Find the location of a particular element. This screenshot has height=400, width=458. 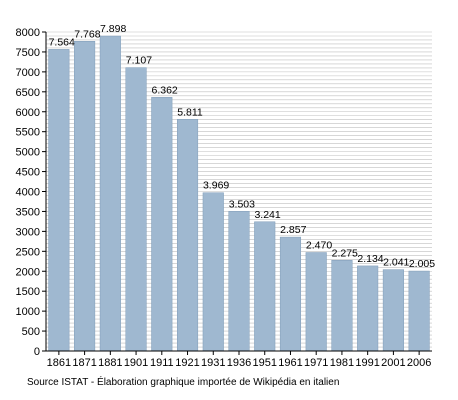

y-tick-label: 5500 is located at coordinates (28, 133).